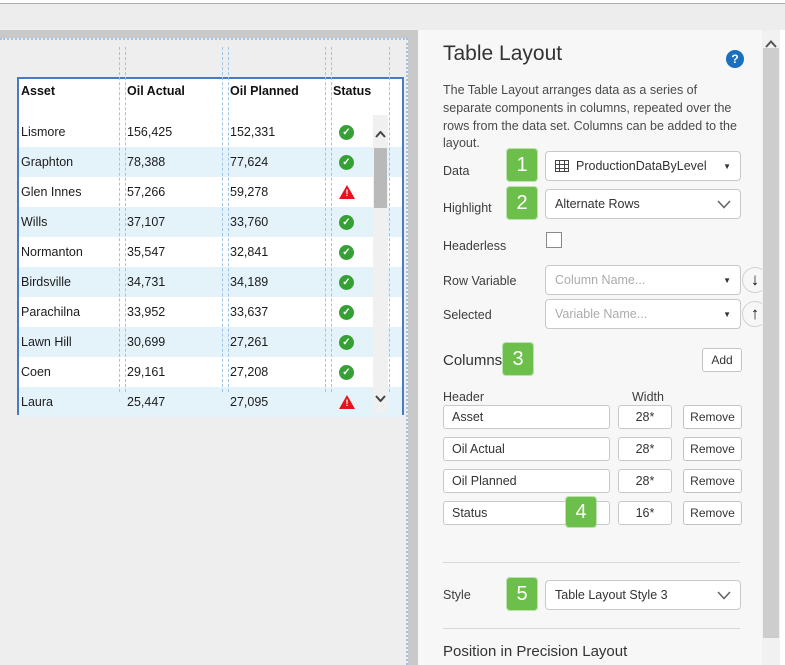 Image resolution: width=785 pixels, height=665 pixels. I want to click on width-column-label: Width, so click(648, 397).